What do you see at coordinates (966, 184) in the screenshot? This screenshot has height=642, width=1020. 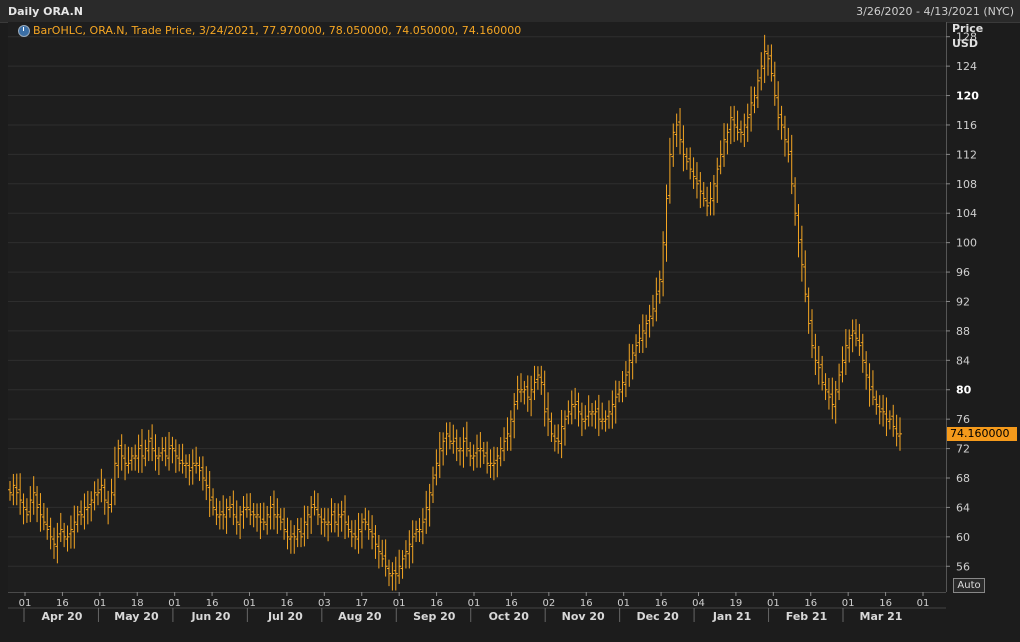 I see `y-tick-label: 108` at bounding box center [966, 184].